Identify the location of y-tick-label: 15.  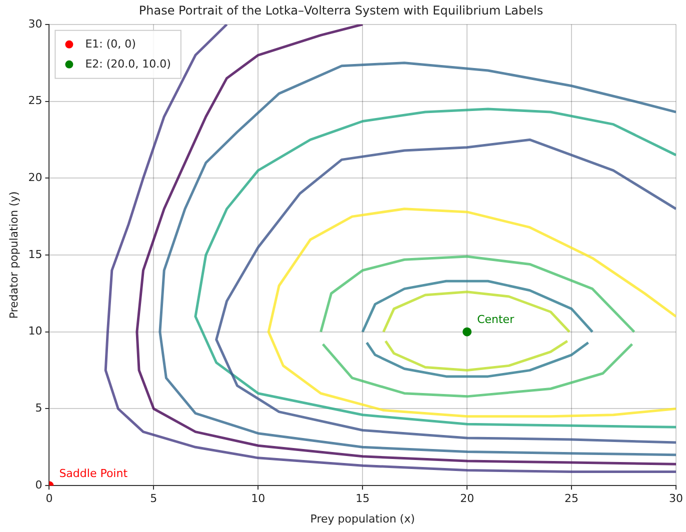
(35, 254).